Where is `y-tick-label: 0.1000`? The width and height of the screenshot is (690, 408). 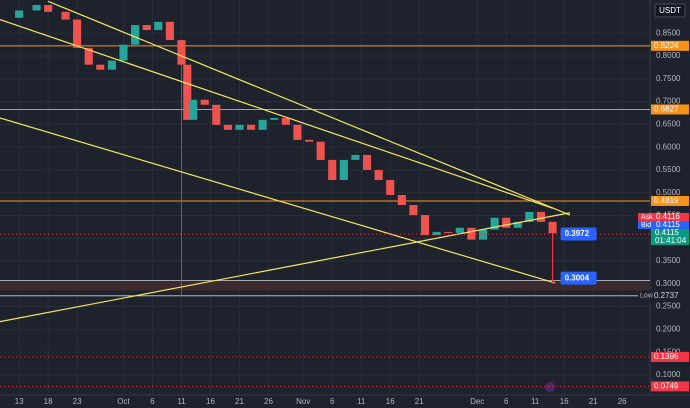
y-tick-label: 0.1000 is located at coordinates (668, 374).